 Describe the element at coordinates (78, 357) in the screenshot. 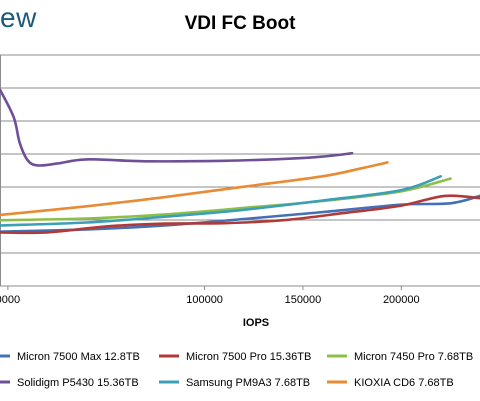

I see `legend-label-0: Micron 7500 Max 12.8TB` at that location.